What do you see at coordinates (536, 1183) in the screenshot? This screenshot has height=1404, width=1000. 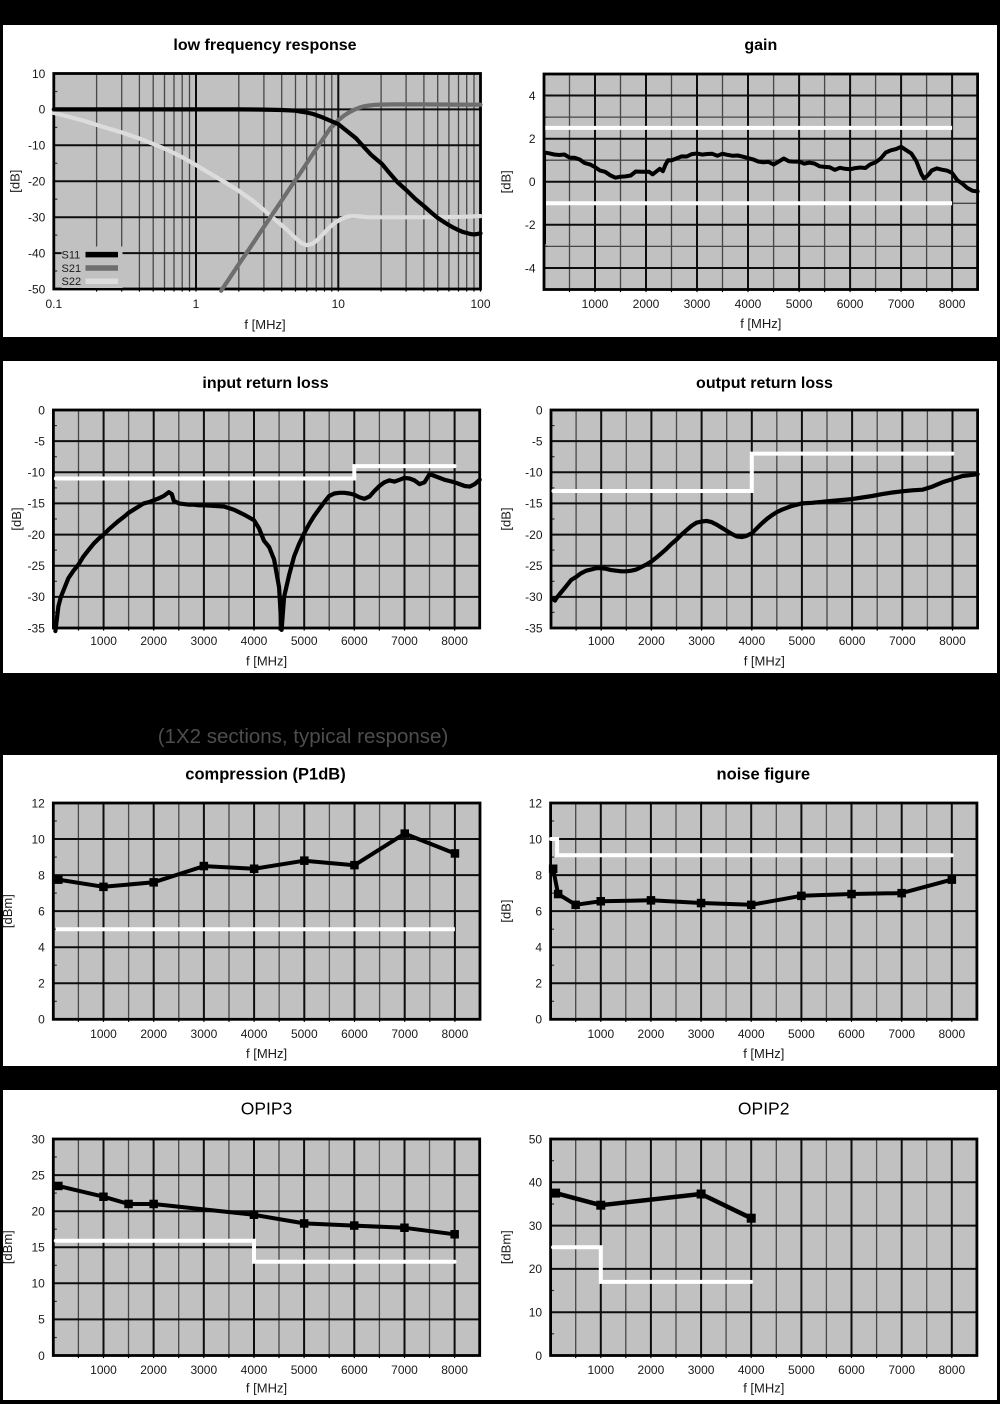 I see `svg-text: 40` at bounding box center [536, 1183].